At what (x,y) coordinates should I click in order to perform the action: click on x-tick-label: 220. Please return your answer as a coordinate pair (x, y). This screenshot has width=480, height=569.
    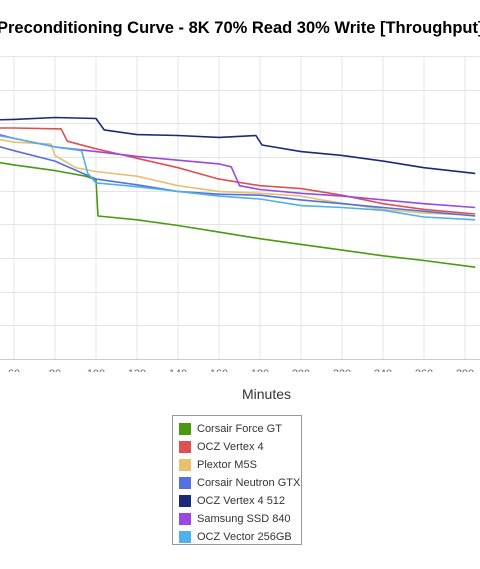
    Looking at the image, I should click on (342, 370).